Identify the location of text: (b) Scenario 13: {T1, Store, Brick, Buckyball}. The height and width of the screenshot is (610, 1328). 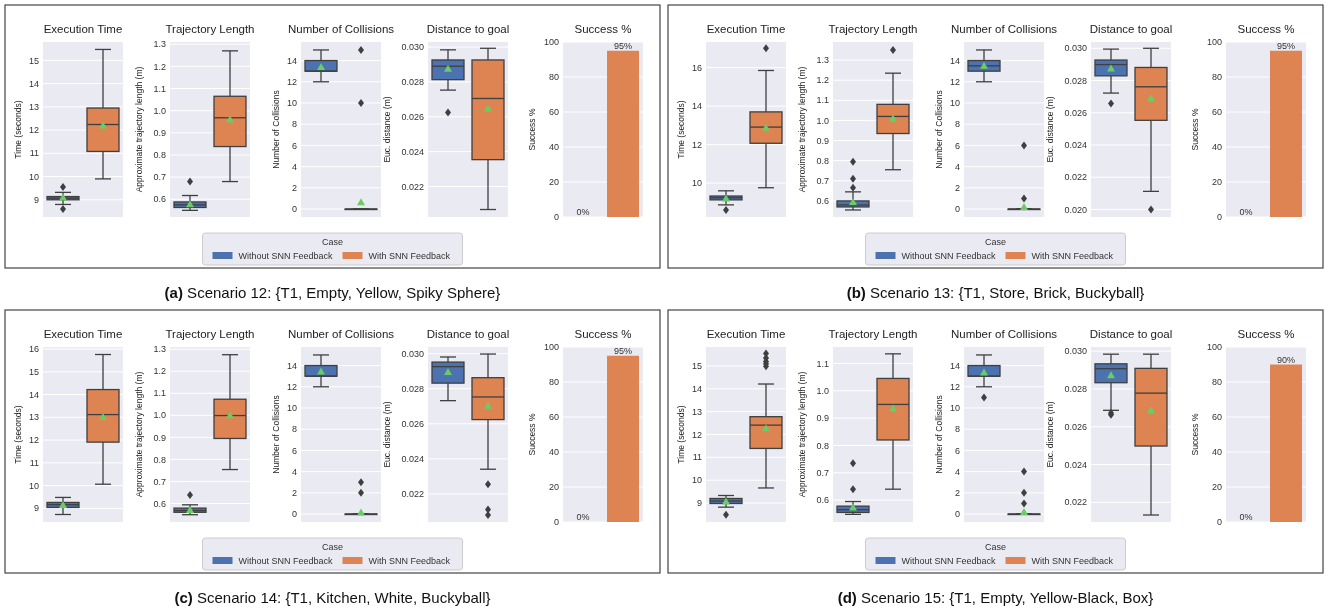
(995, 292).